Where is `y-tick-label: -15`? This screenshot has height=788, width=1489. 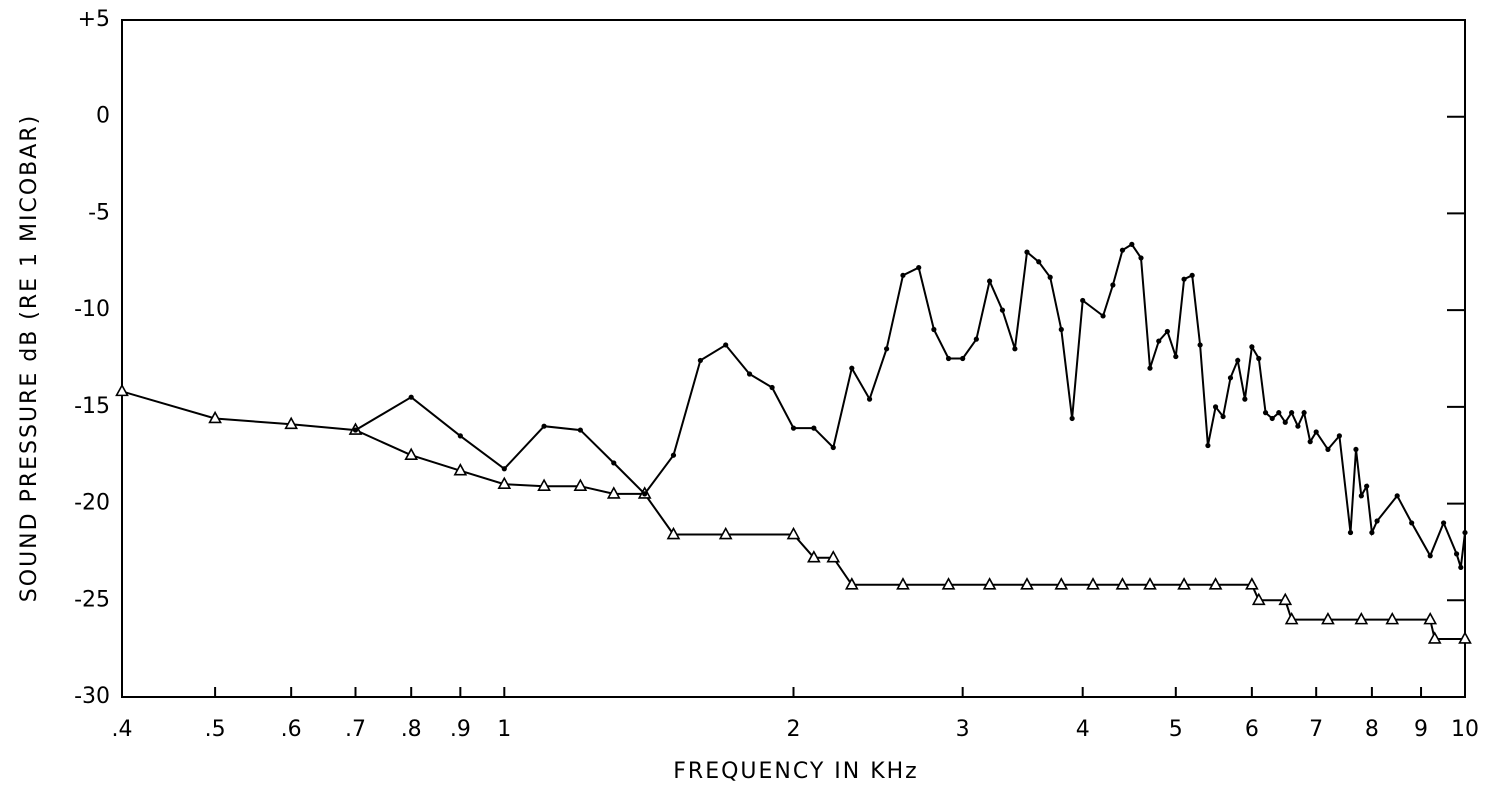
y-tick-label: -15 is located at coordinates (92, 406).